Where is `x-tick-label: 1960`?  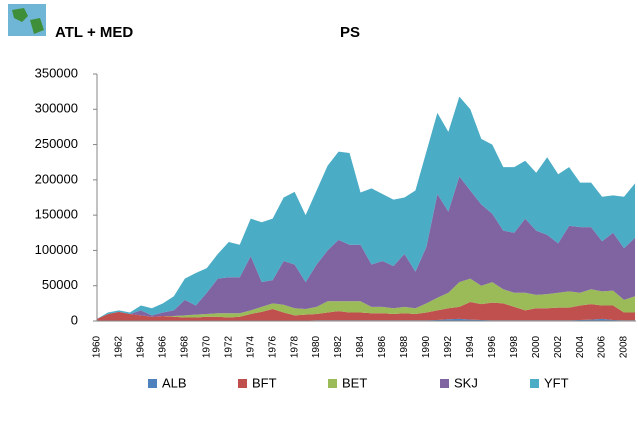 x-tick-label: 1960 is located at coordinates (97, 346).